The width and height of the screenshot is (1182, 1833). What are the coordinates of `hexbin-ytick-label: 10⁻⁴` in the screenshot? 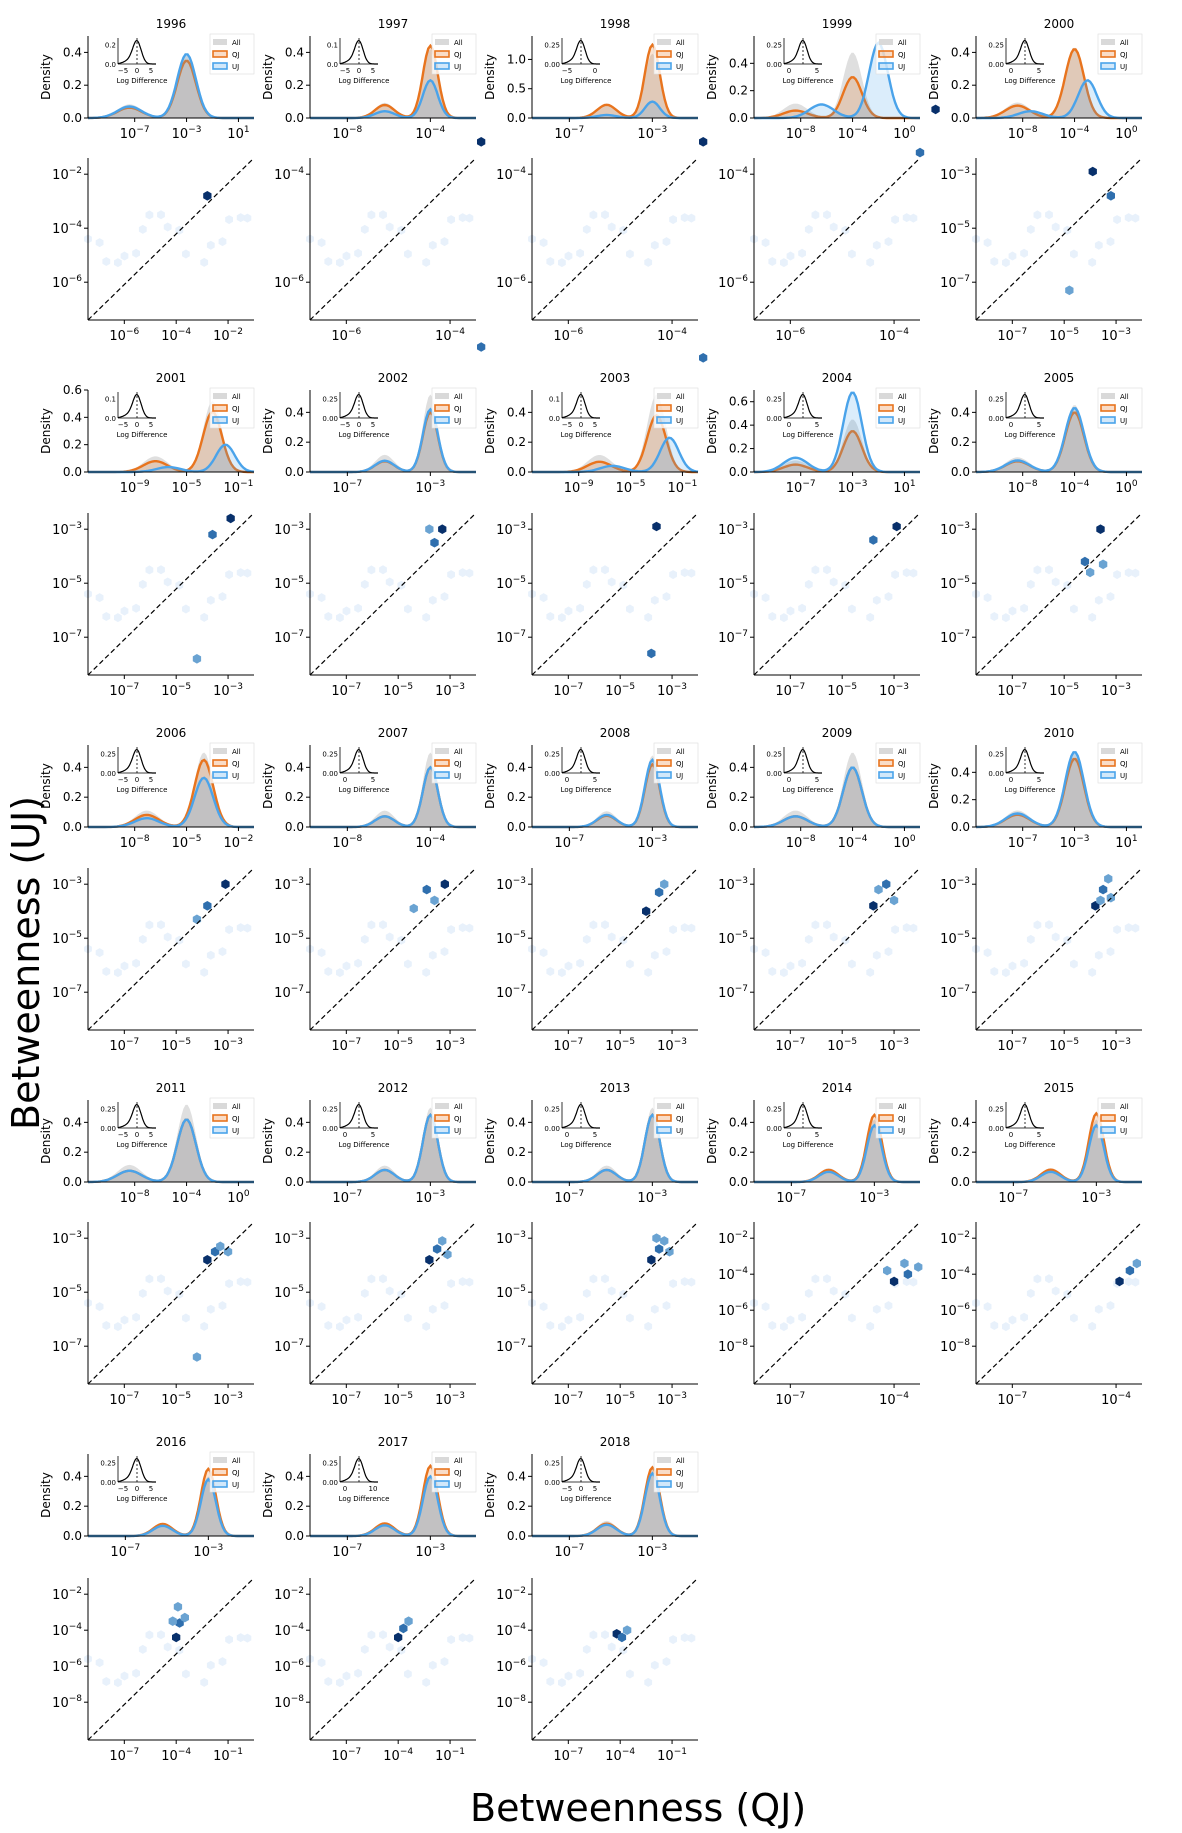 It's located at (289, 174).